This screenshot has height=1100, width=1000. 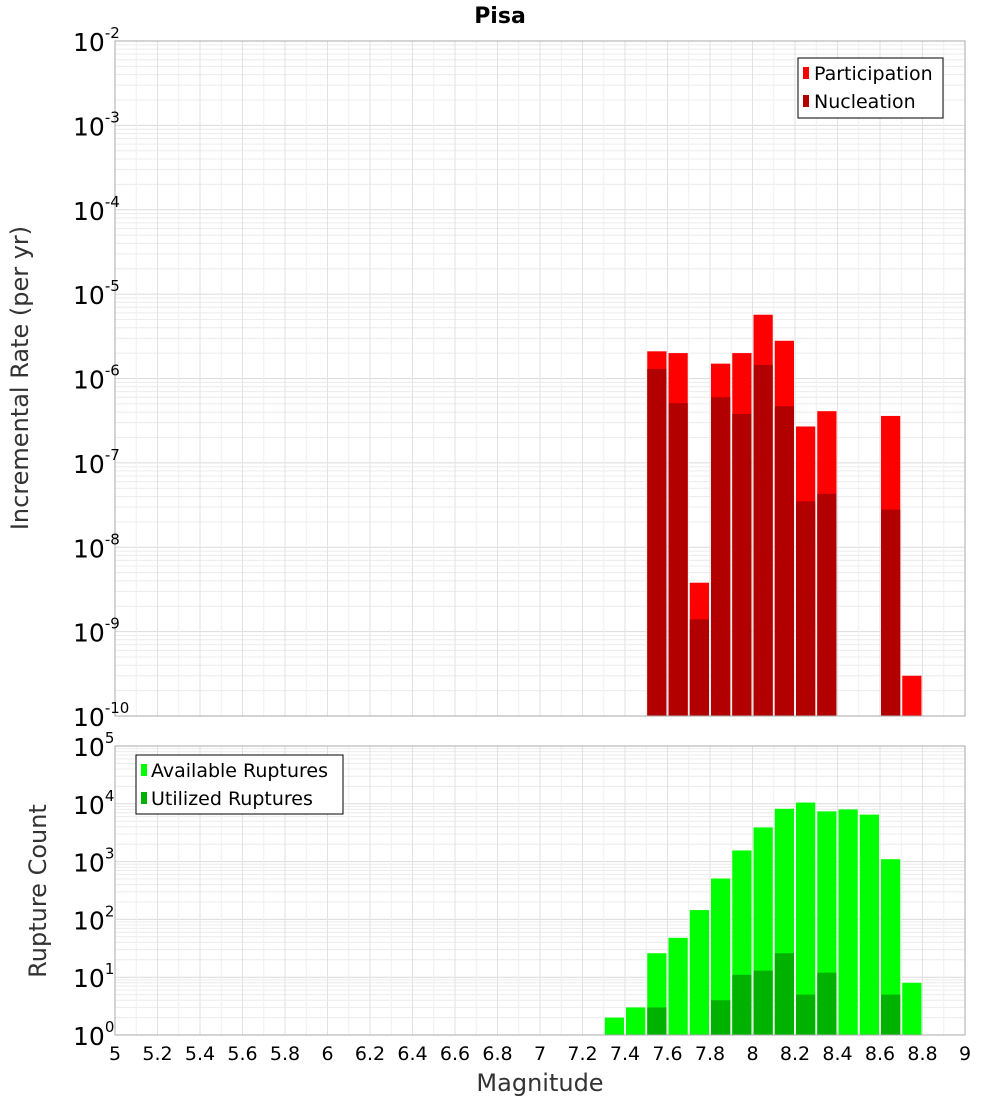 I want to click on top-y-axis-label: Incremental Rate (per yr), so click(x=20, y=378).